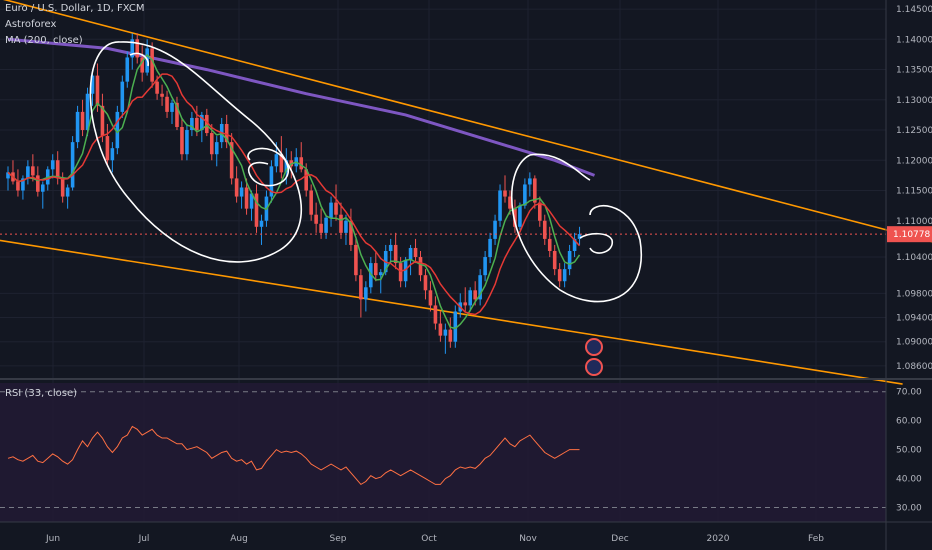  I want to click on time-tick-label: Jun, so click(52, 539).